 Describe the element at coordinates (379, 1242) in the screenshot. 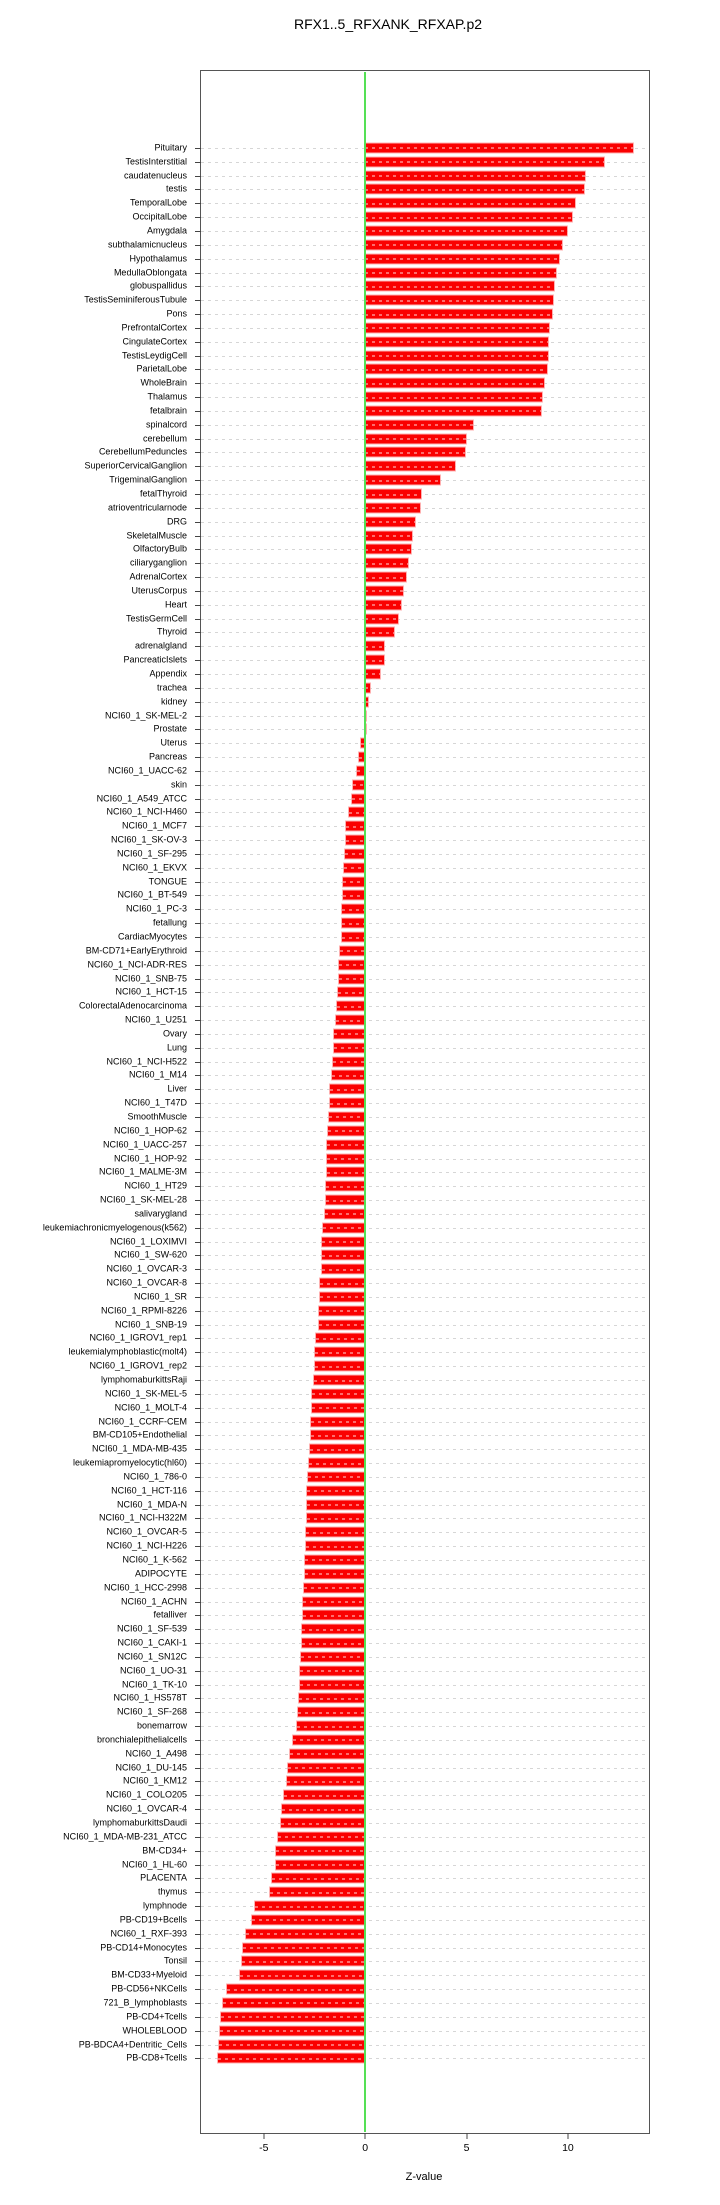

I see `bar-row: NCI60_1_LOXIMVI` at that location.